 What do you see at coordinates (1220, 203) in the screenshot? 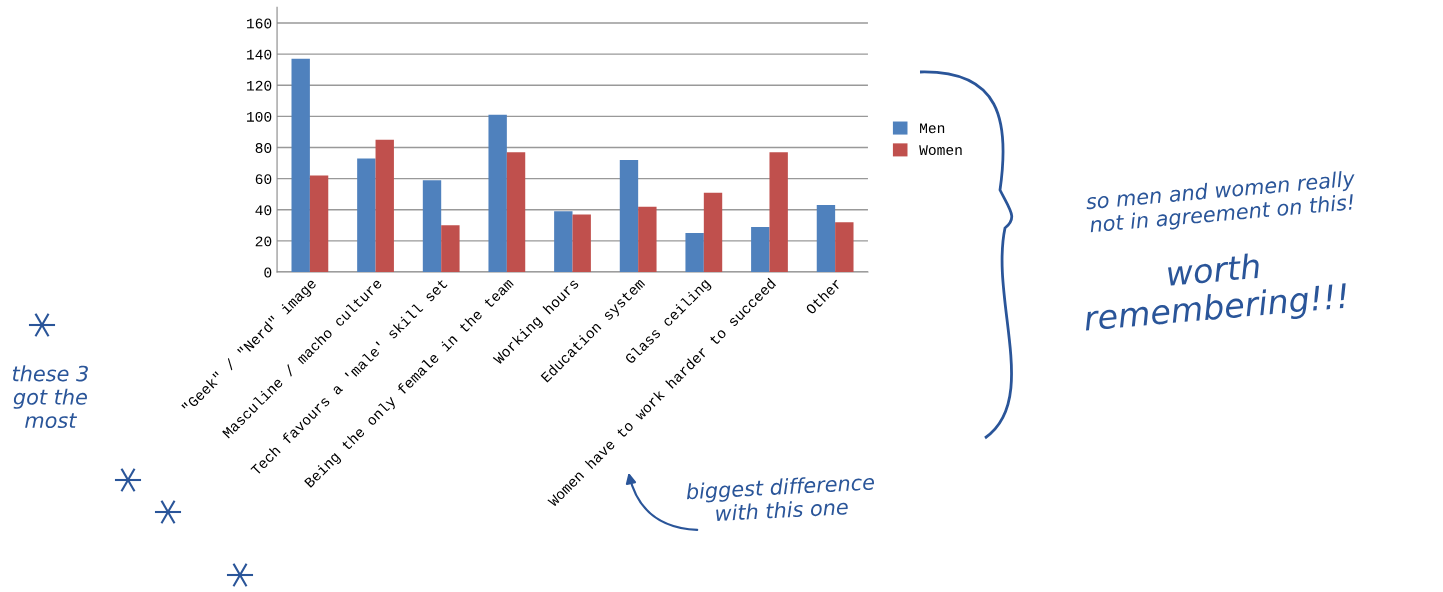
I see `text: so men and women really not in agreement on this!` at bounding box center [1220, 203].